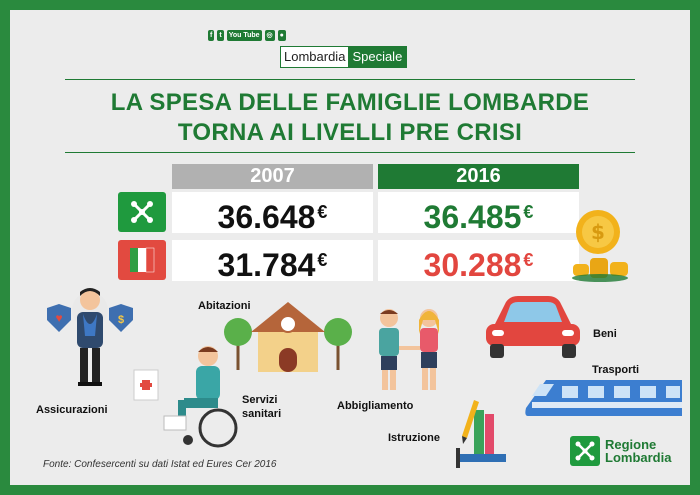 This screenshot has height=495, width=700. Describe the element at coordinates (266, 217) in the screenshot. I see `value-text: 36.648` at that location.